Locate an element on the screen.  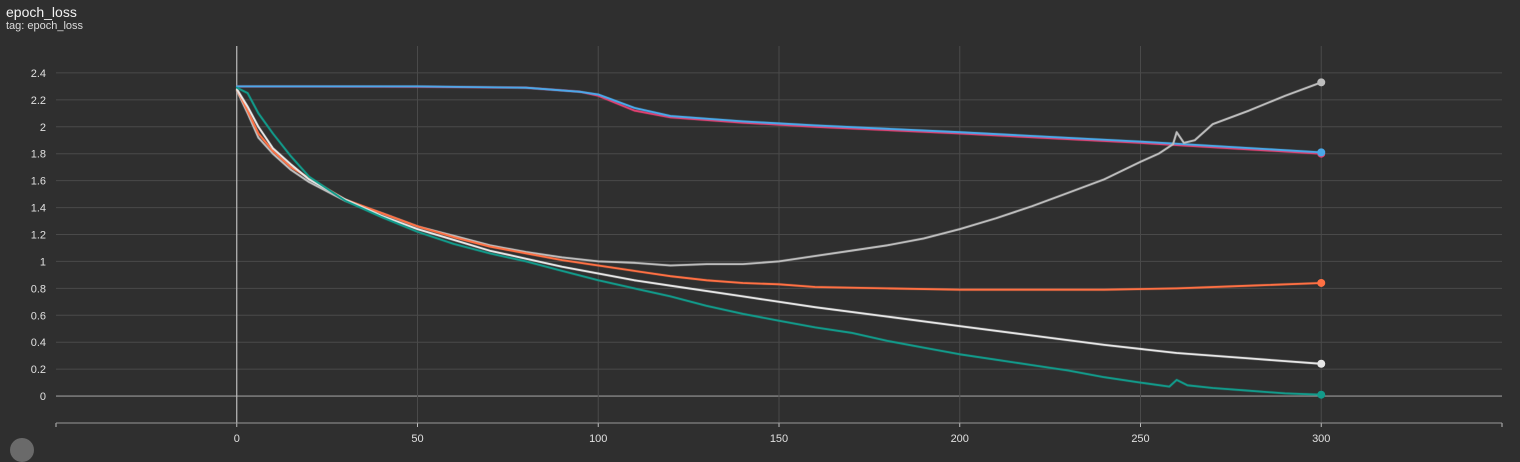
y-tick-label: 1.4 is located at coordinates (38, 209).